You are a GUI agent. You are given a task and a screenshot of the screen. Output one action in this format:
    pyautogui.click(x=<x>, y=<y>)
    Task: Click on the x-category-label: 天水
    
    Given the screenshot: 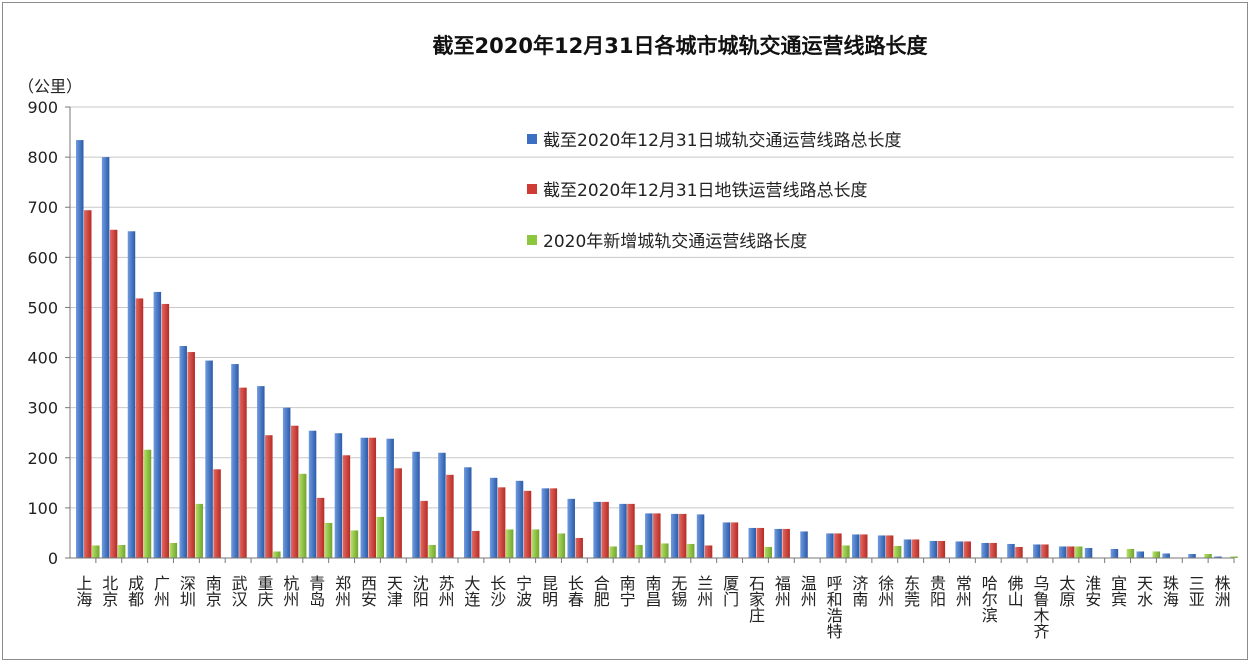 What is the action you would take?
    pyautogui.click(x=1143, y=591)
    